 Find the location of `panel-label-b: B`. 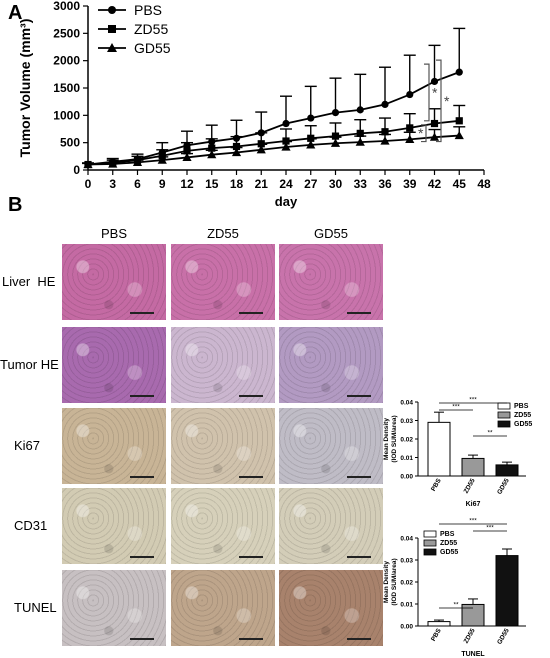

panel-label-b: B is located at coordinates (15, 205).